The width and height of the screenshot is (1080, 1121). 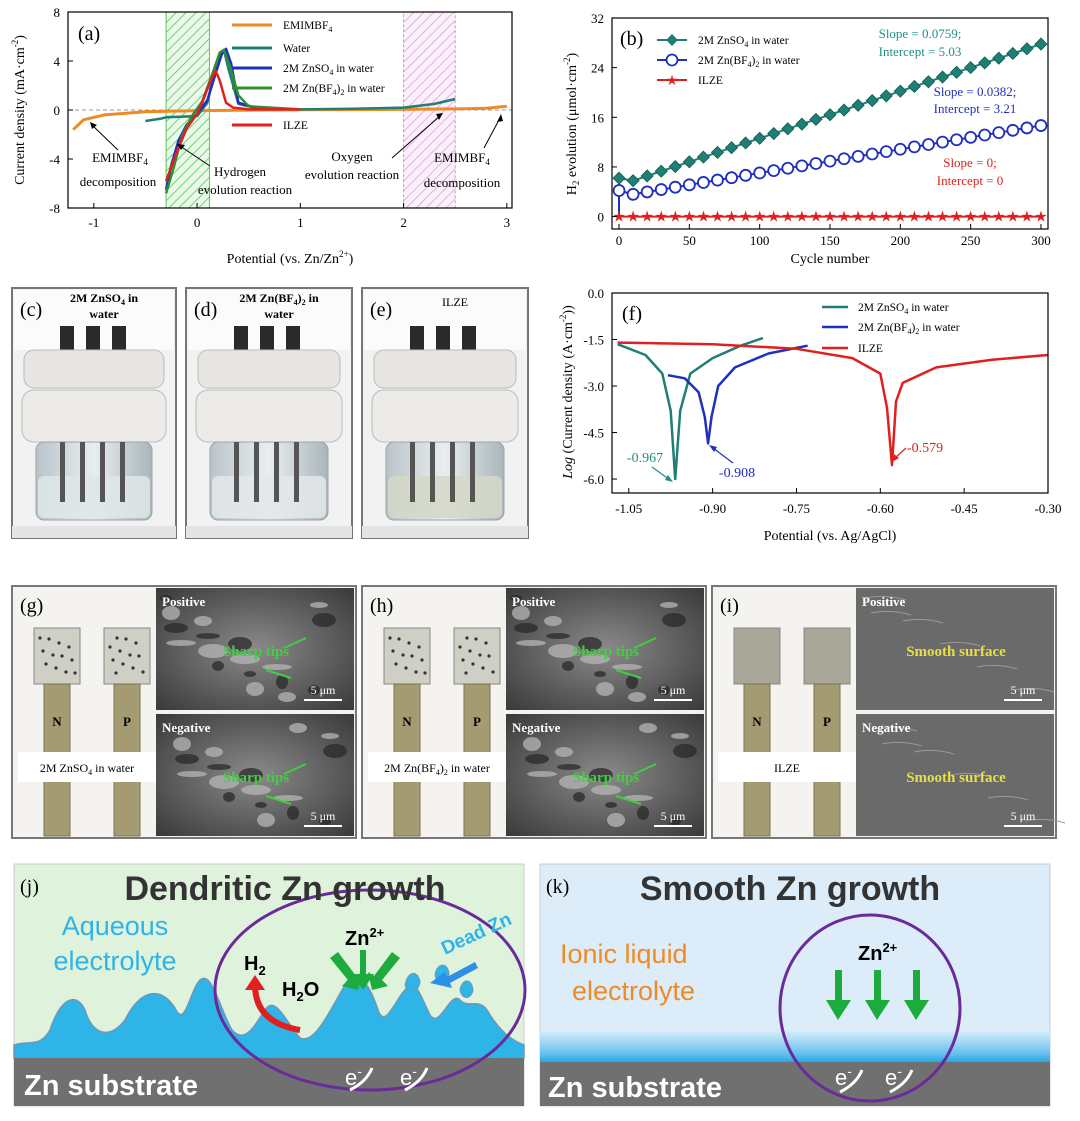 I want to click on x-tick-label: 250, so click(x=971, y=240).